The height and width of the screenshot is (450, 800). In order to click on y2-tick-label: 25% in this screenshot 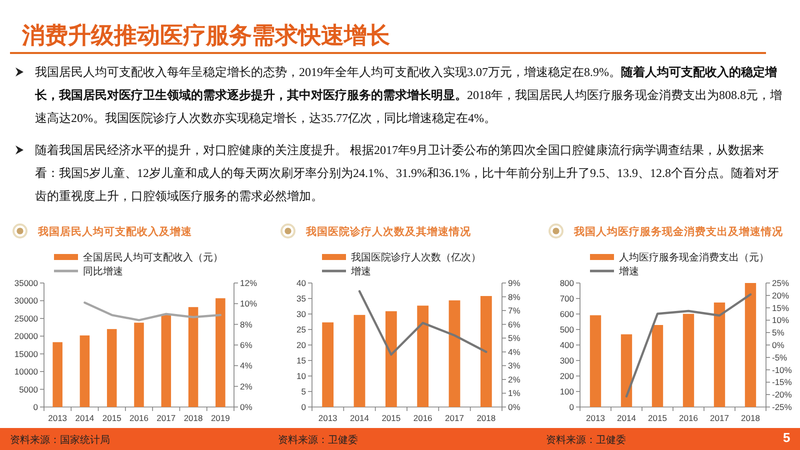, I will do `click(781, 283)`.